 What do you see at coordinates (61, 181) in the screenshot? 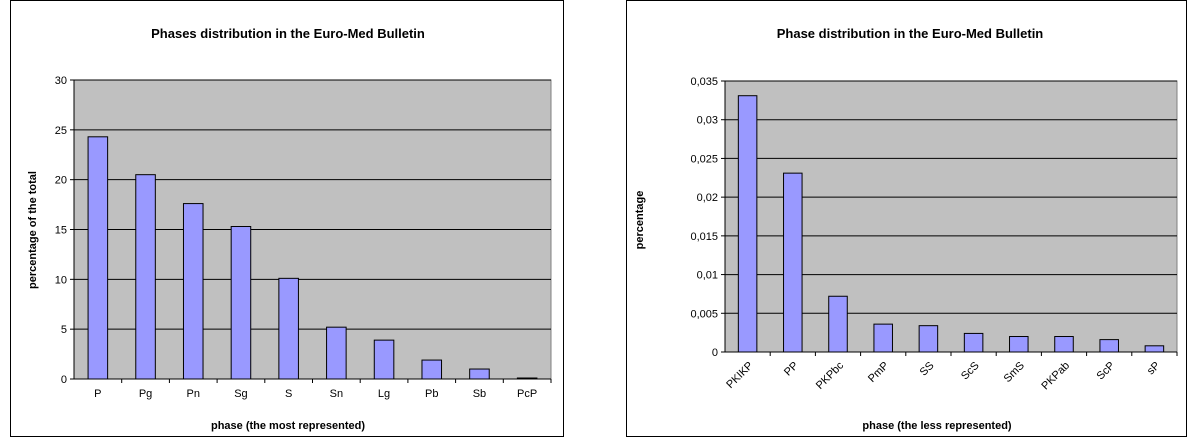
I see `y-tick-label: 20` at bounding box center [61, 181].